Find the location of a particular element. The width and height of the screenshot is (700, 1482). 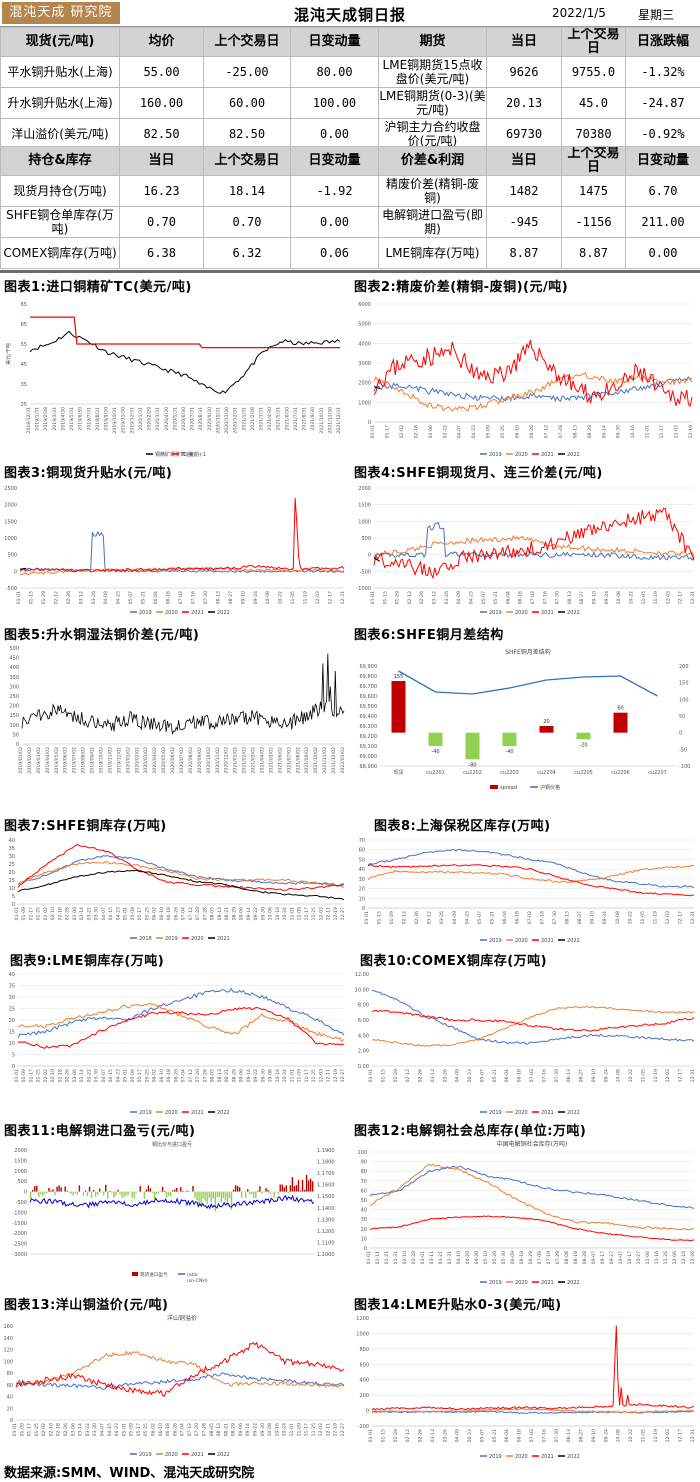

x-tick-label: 11-05 is located at coordinates (643, 917).